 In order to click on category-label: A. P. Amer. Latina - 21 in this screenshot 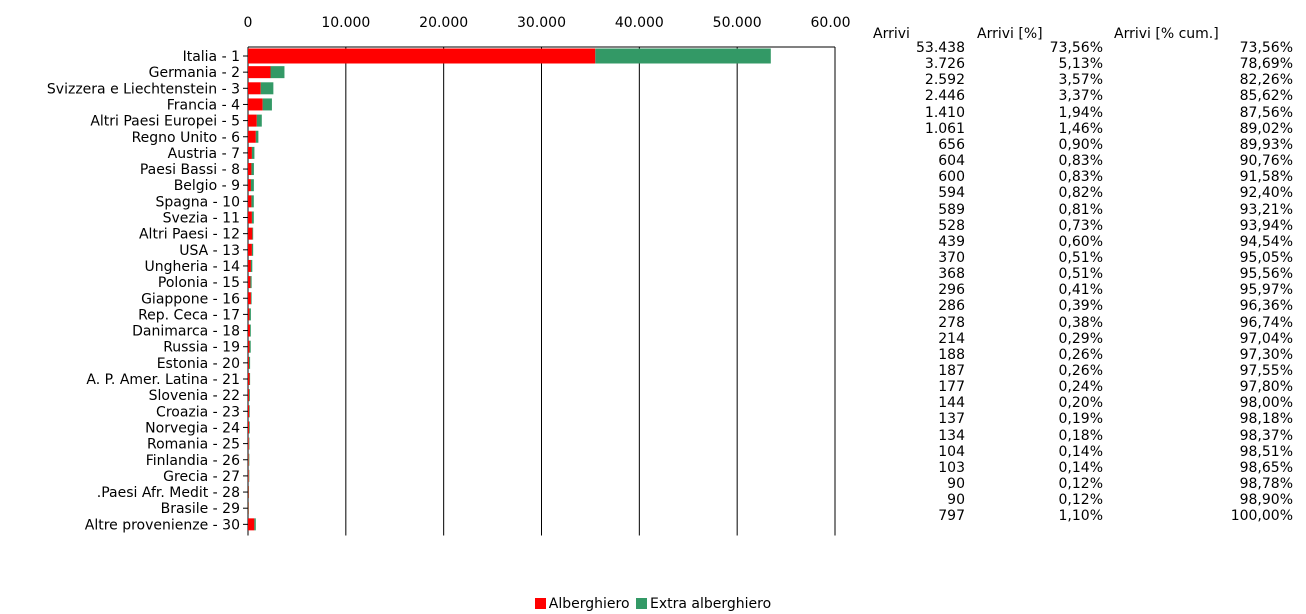, I will do `click(163, 380)`.